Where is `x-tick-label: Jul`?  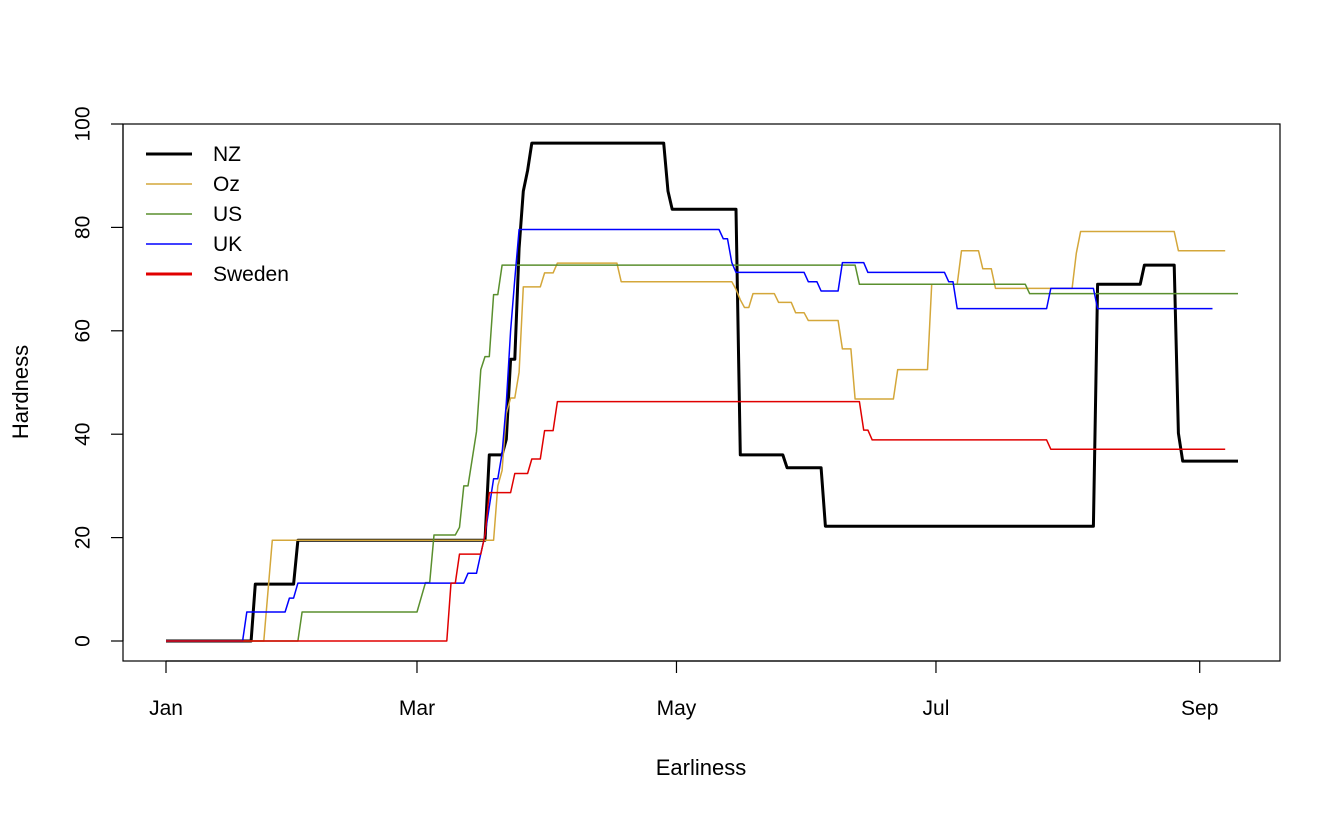
x-tick-label: Jul is located at coordinates (936, 708).